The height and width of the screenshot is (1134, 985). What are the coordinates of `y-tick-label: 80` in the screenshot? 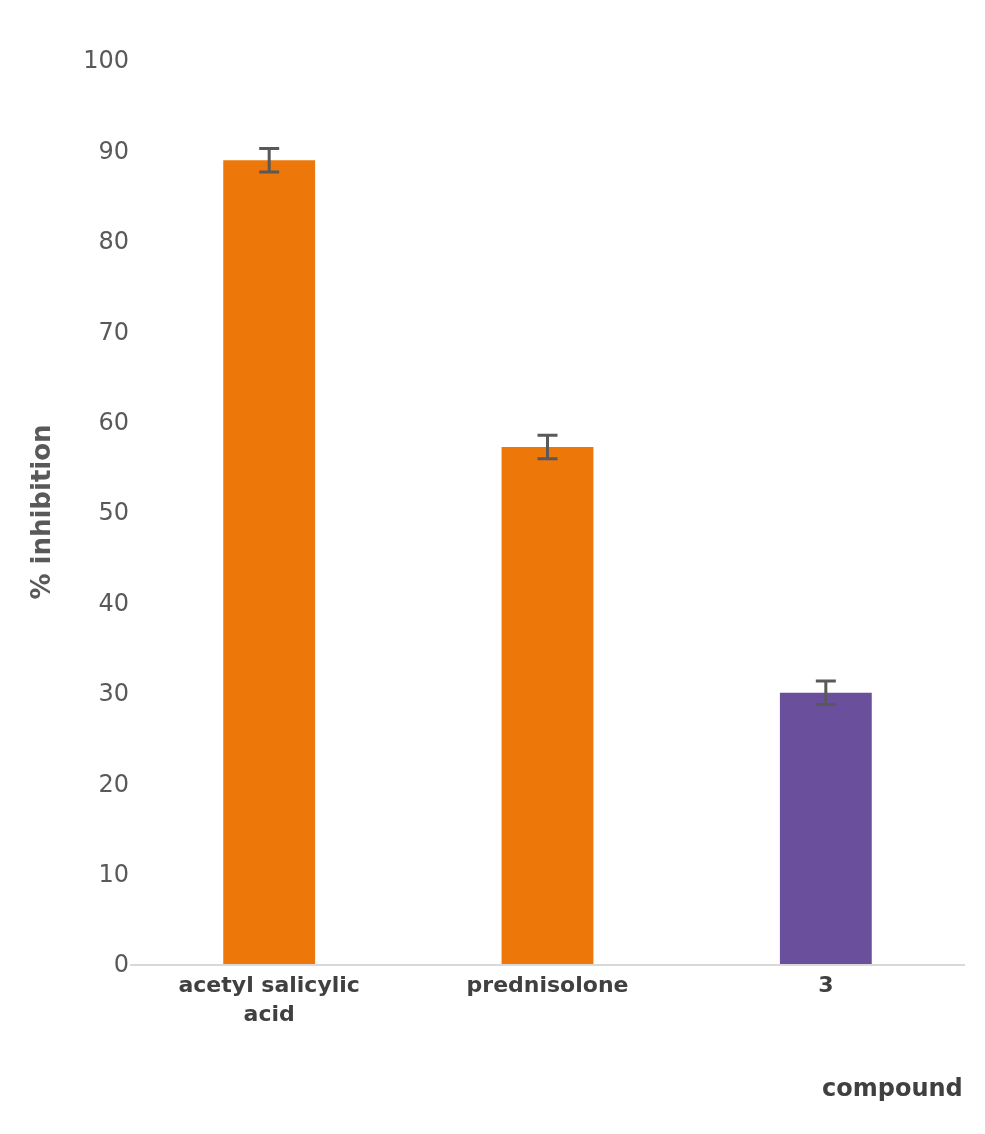 It's located at (113, 241).